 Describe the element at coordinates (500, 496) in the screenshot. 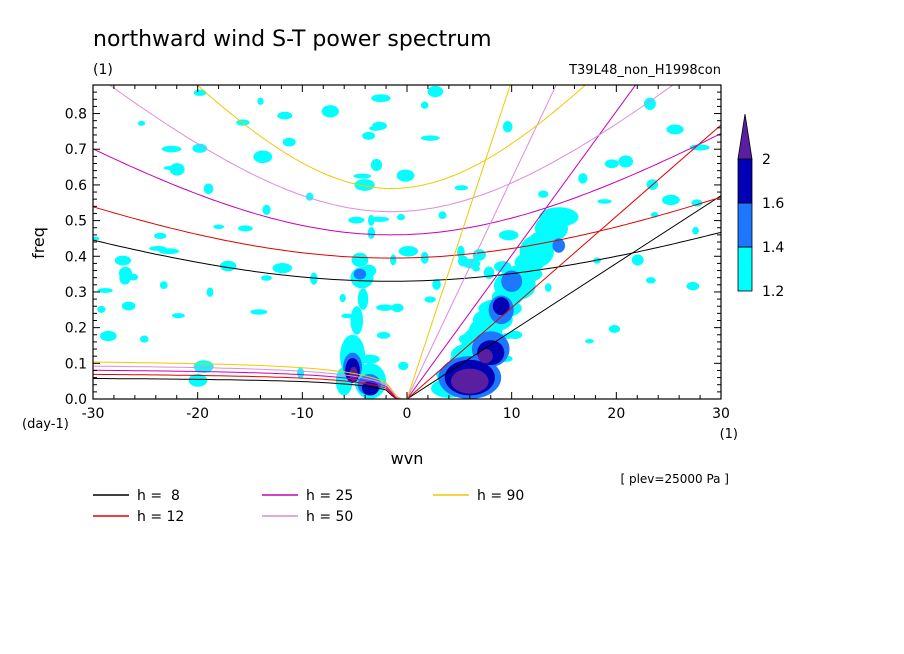

I see `legend-label-h90: h = 90` at that location.